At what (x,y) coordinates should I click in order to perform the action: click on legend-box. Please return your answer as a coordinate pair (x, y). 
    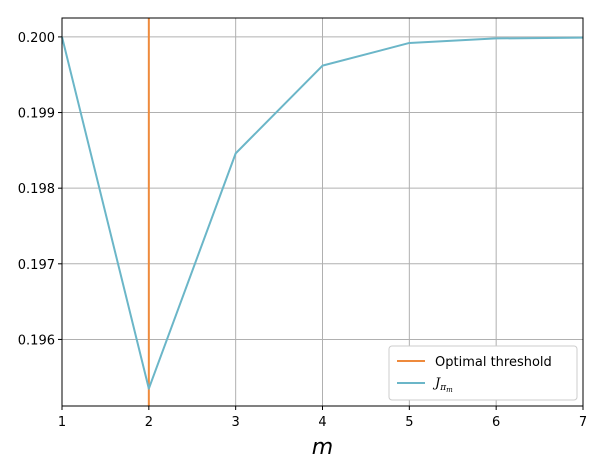
    Looking at the image, I should click on (483, 373).